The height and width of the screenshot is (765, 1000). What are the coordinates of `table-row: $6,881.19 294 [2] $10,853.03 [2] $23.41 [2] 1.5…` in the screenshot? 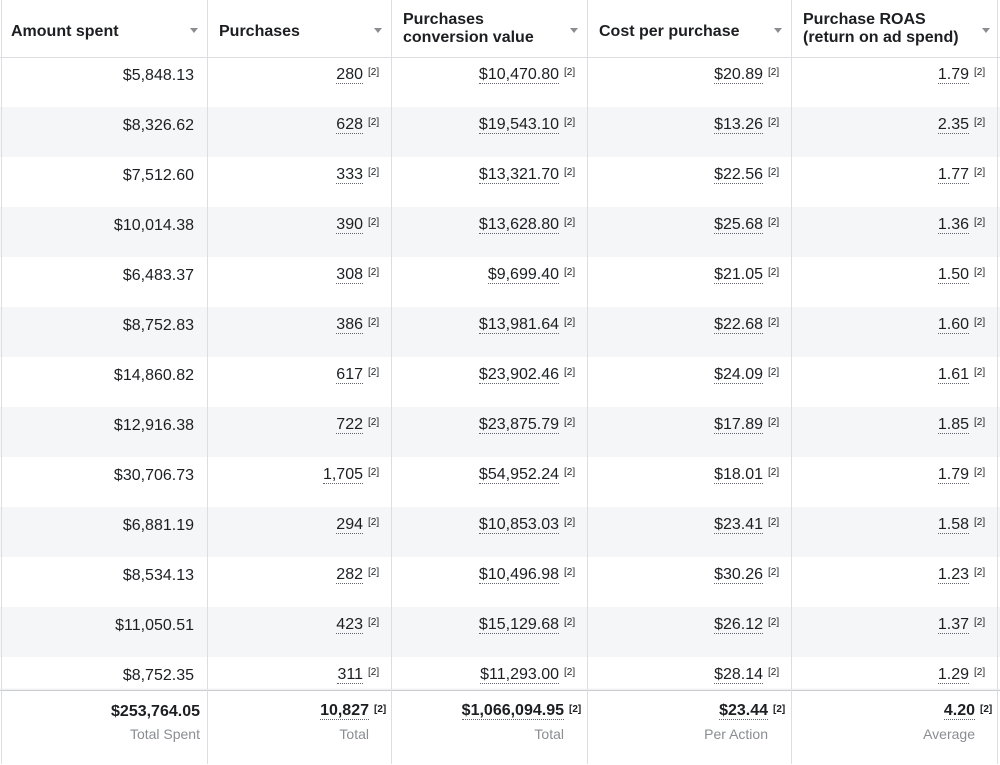 It's located at (500, 532).